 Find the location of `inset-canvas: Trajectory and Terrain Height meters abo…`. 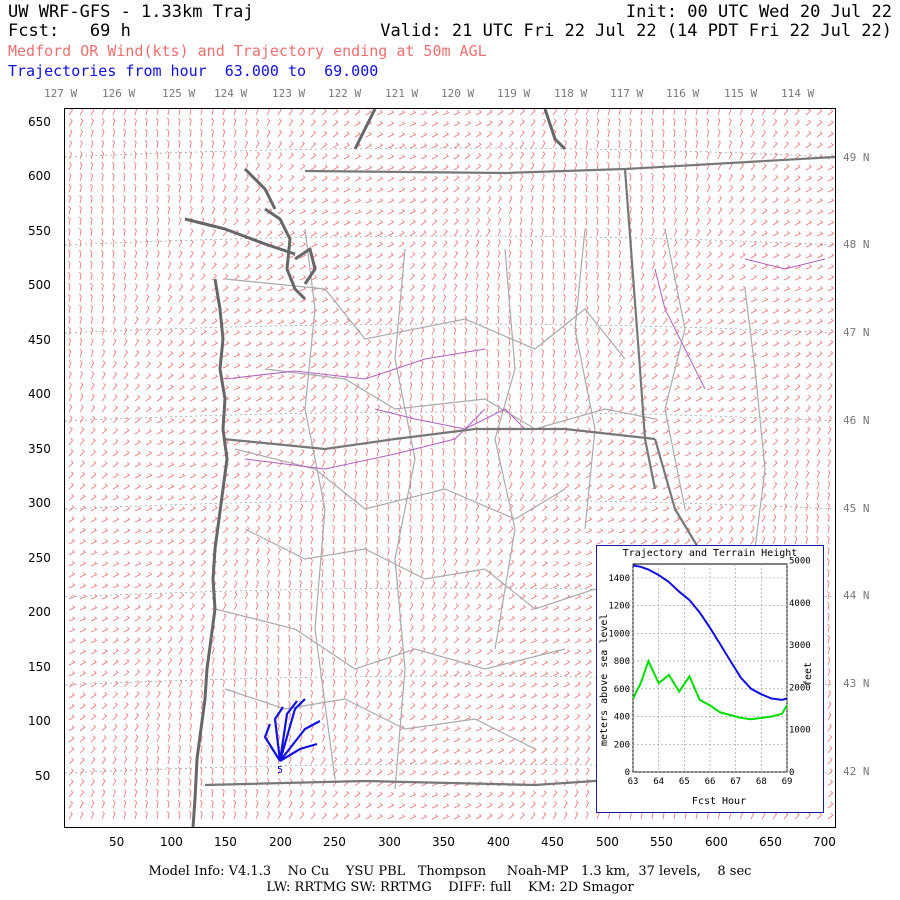

inset-canvas: Trajectory and Terrain Height meters abo… is located at coordinates (706, 677).